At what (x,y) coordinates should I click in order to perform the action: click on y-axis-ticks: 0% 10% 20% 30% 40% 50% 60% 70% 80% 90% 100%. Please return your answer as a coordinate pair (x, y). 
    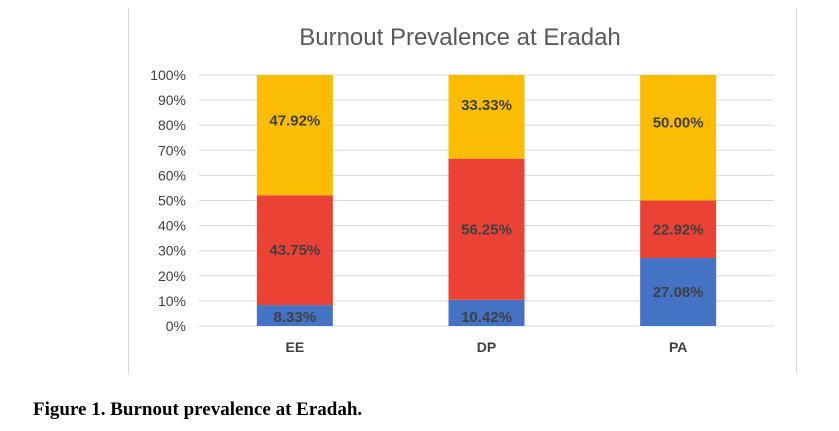
    Looking at the image, I should click on (168, 200).